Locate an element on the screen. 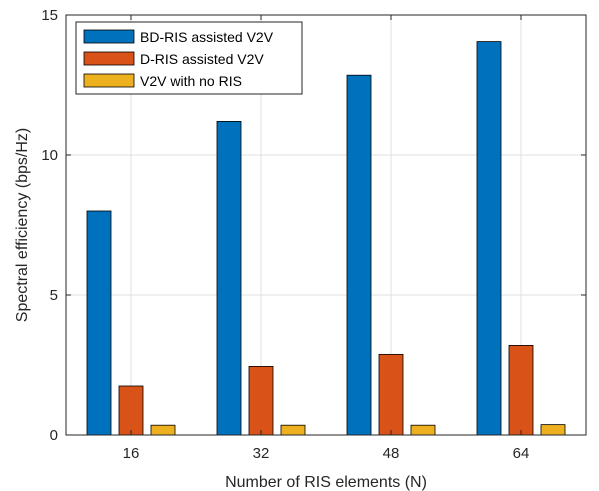 This screenshot has height=491, width=599. x-tick-label: 64 is located at coordinates (521, 453).